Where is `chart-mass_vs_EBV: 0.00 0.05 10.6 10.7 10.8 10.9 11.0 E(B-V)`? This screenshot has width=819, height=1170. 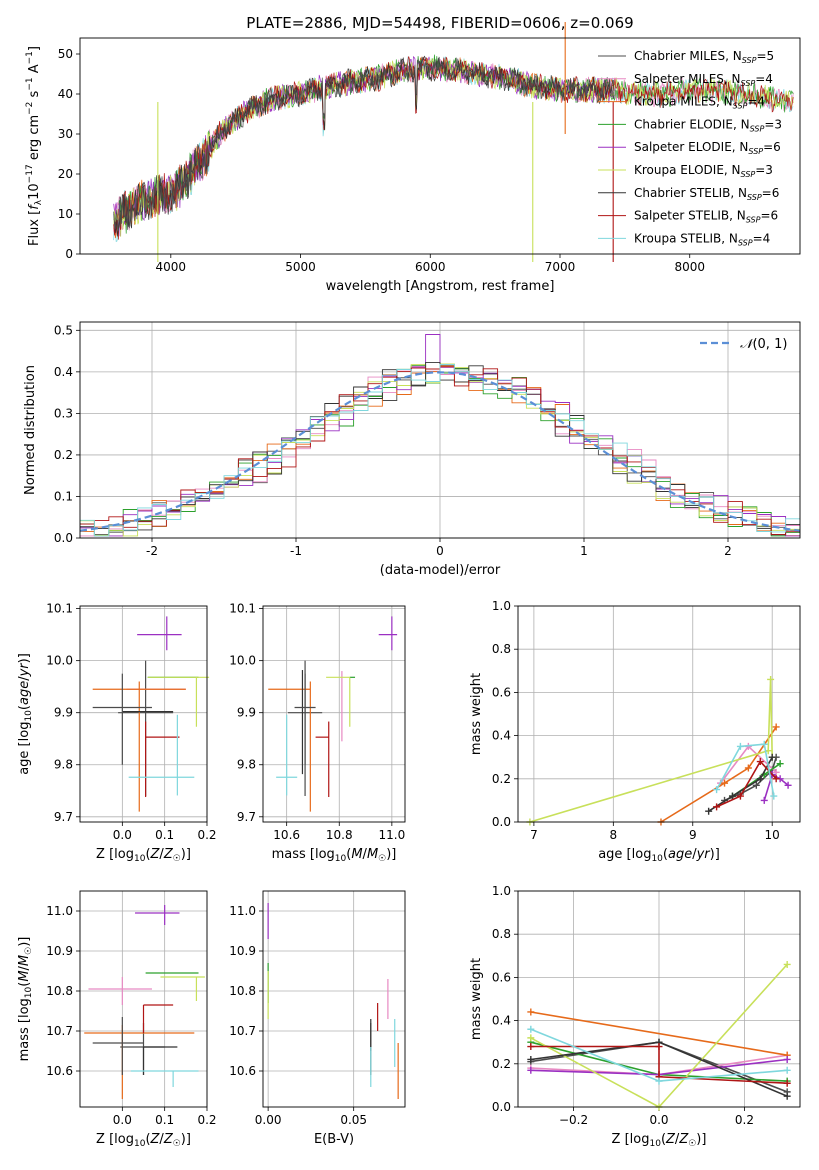 chart-mass_vs_EBV: 0.00 0.05 10.6 10.7 10.8 10.9 11.0 E(B-V) is located at coordinates (317, 1018).